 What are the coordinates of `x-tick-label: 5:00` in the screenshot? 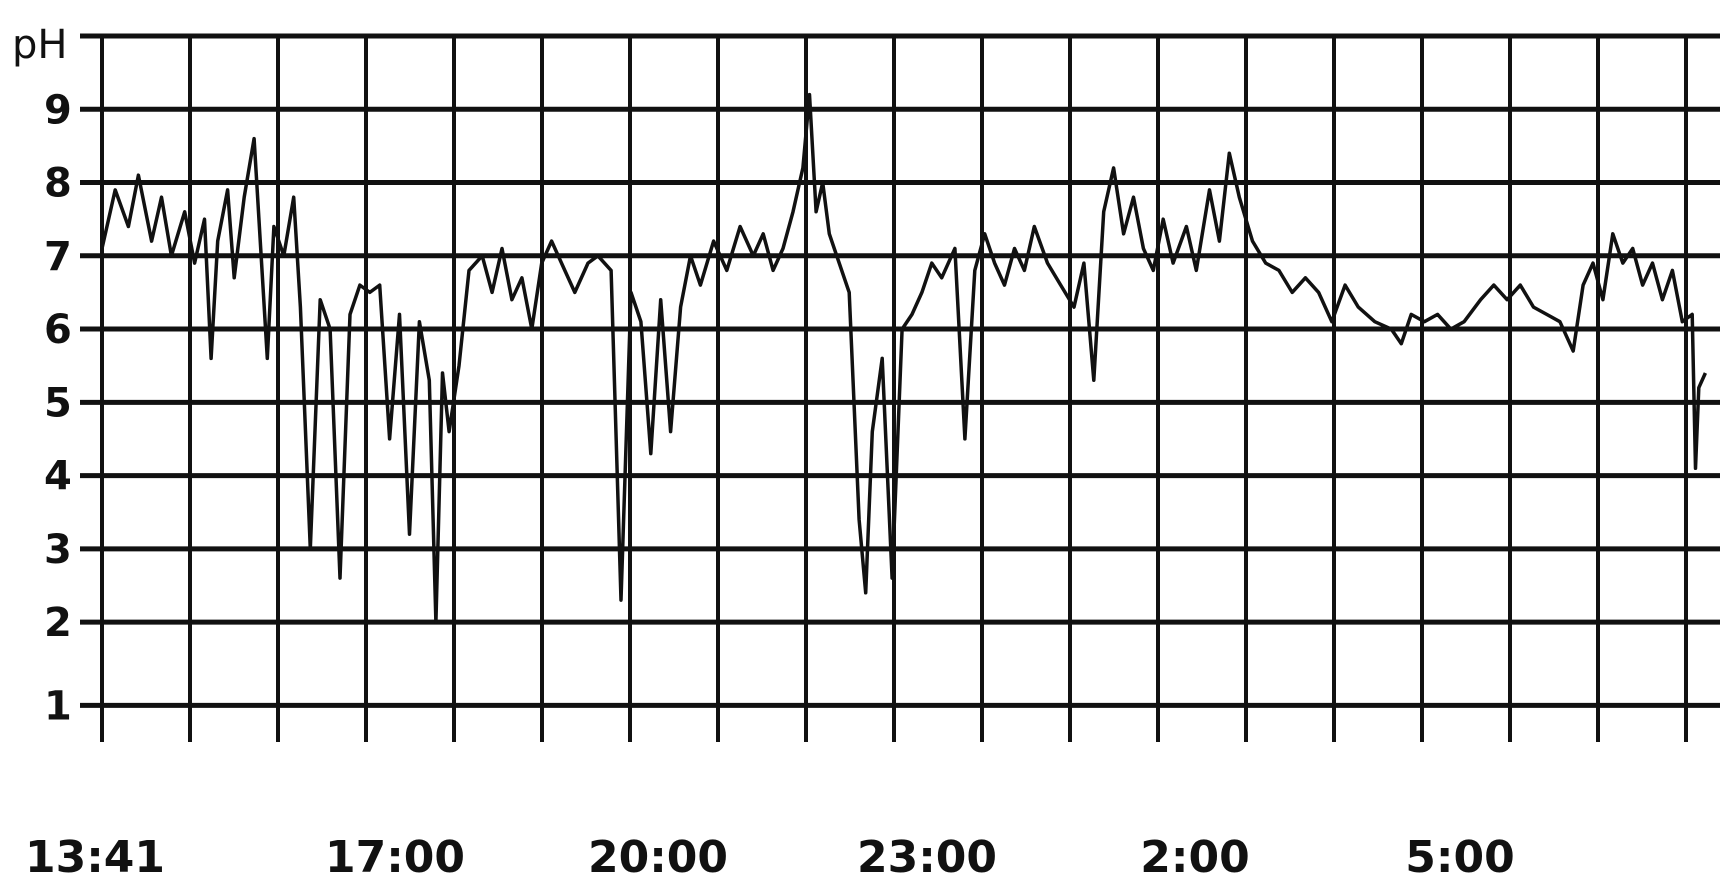 It's located at (1459, 857).